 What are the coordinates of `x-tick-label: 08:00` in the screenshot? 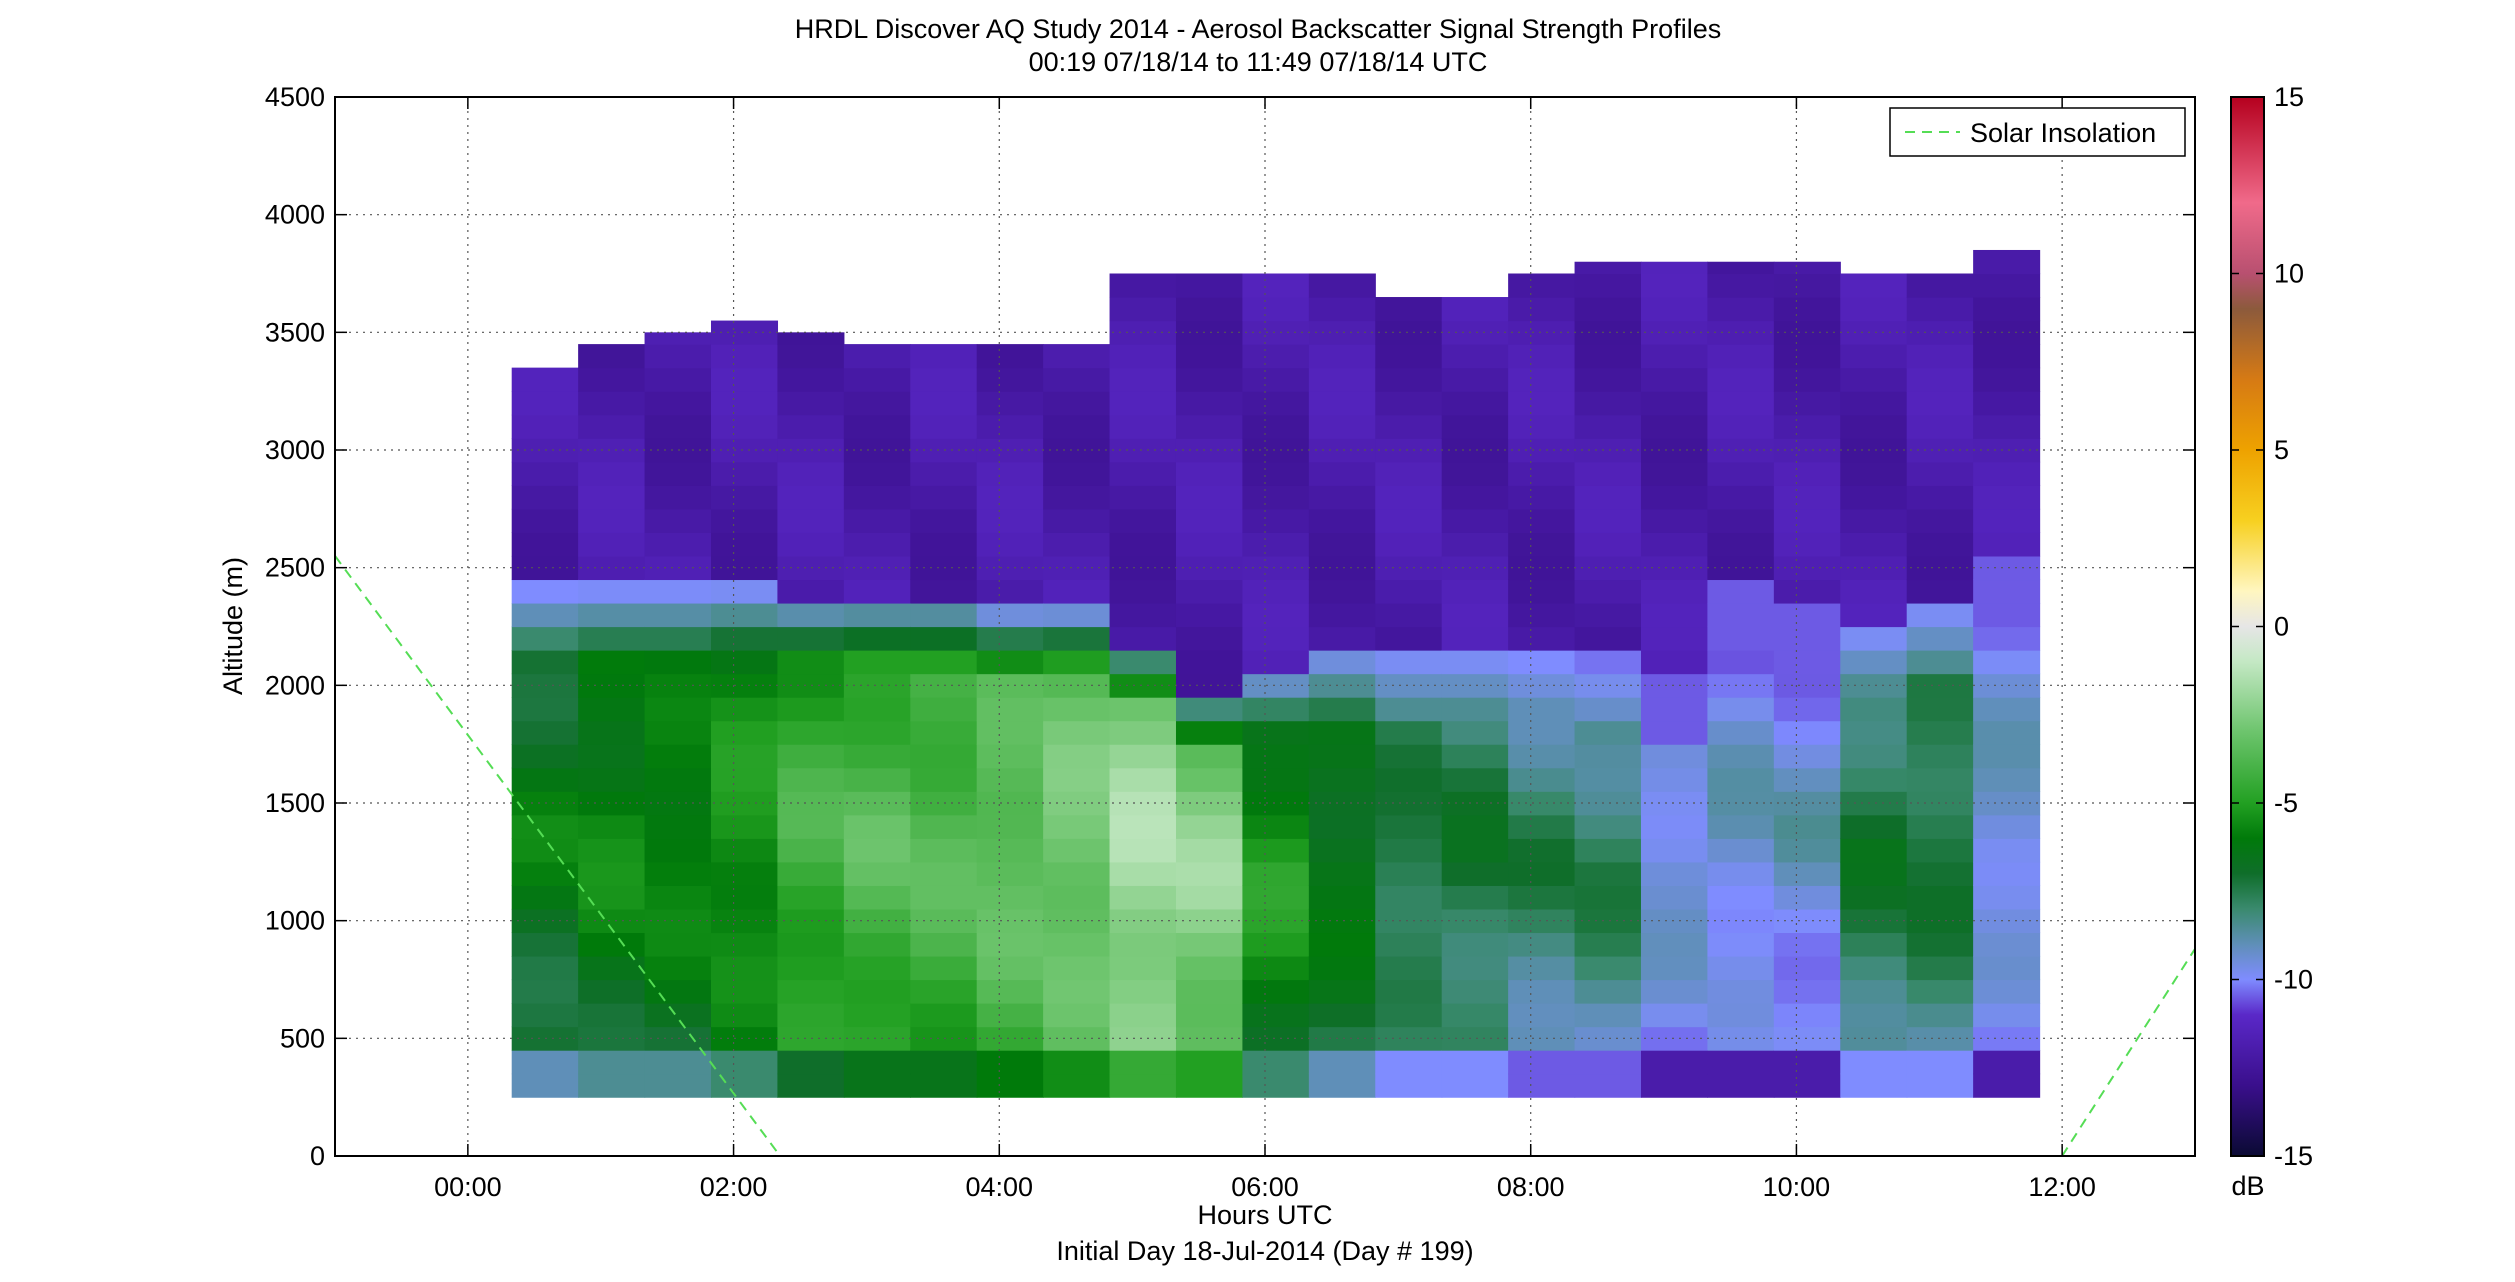 It's located at (1531, 1187).